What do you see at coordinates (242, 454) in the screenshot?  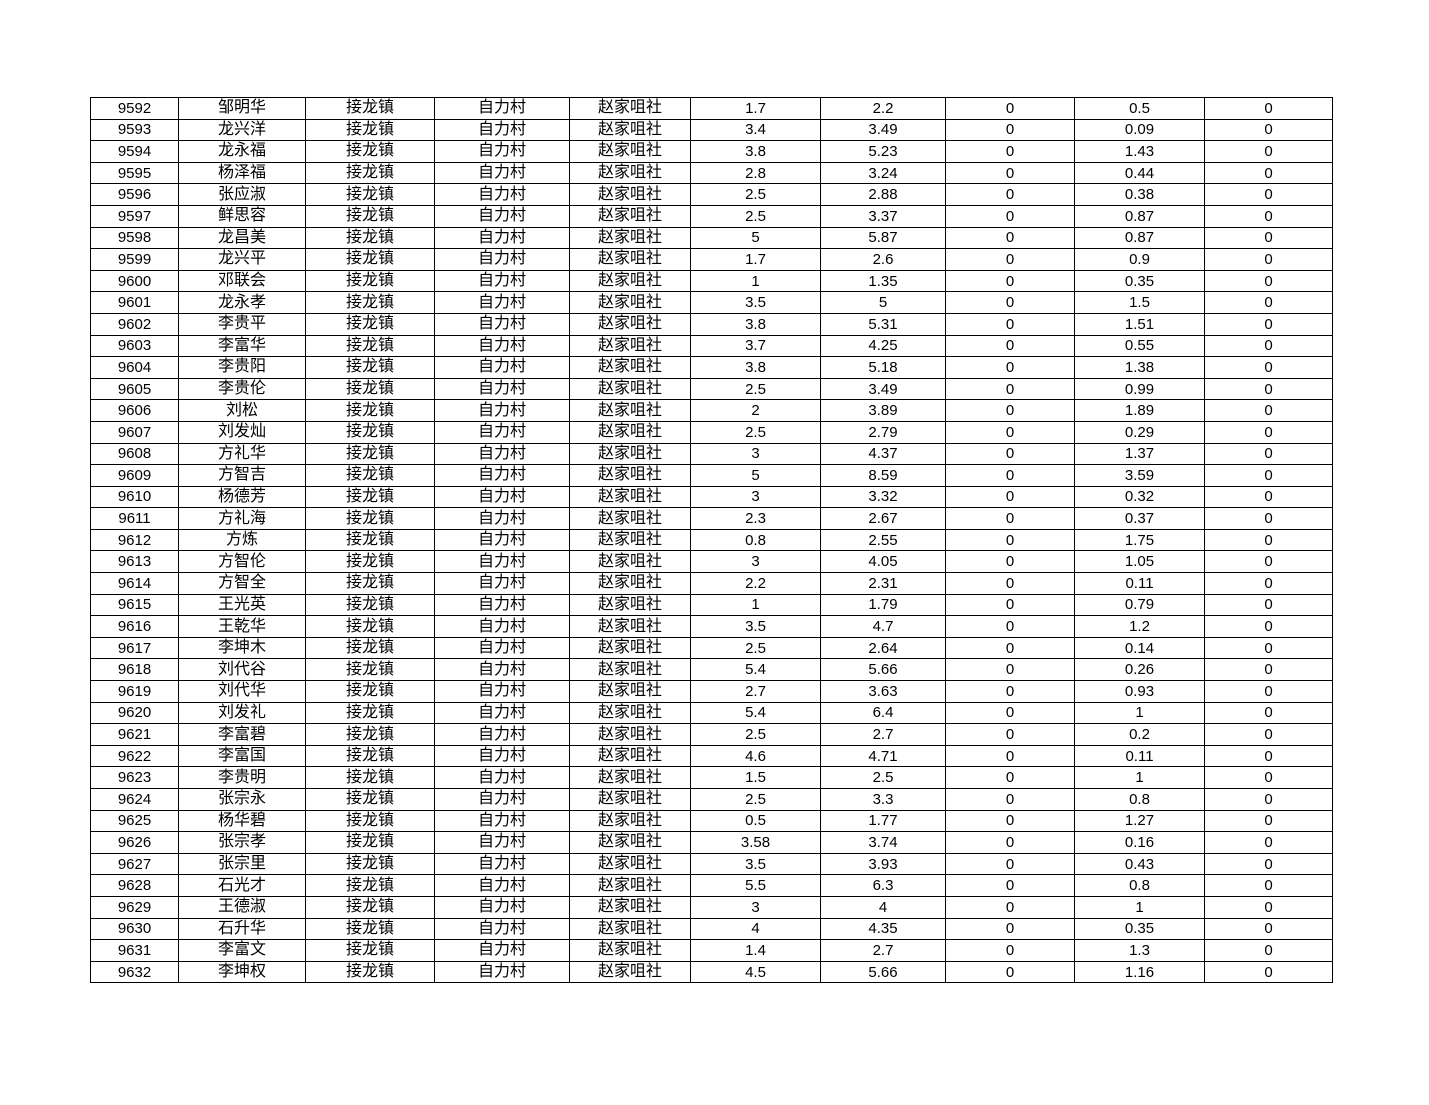 I see `cell-person-name: 方礼华` at bounding box center [242, 454].